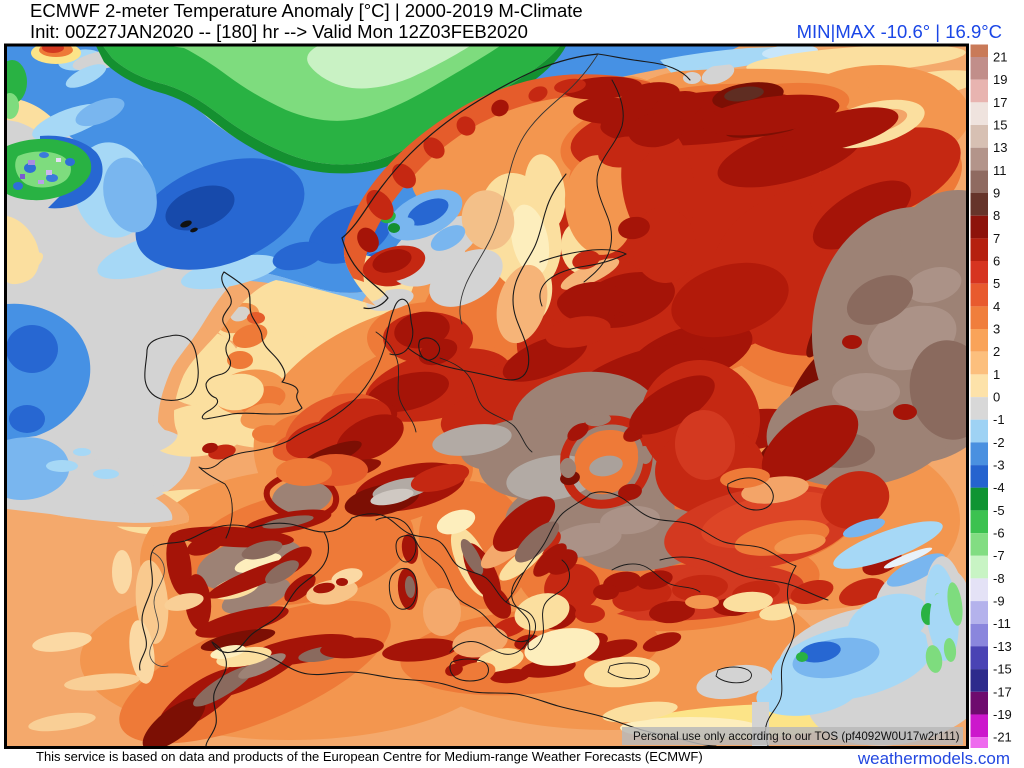  Describe the element at coordinates (999, 442) in the screenshot. I see `svg-text: -2` at that location.